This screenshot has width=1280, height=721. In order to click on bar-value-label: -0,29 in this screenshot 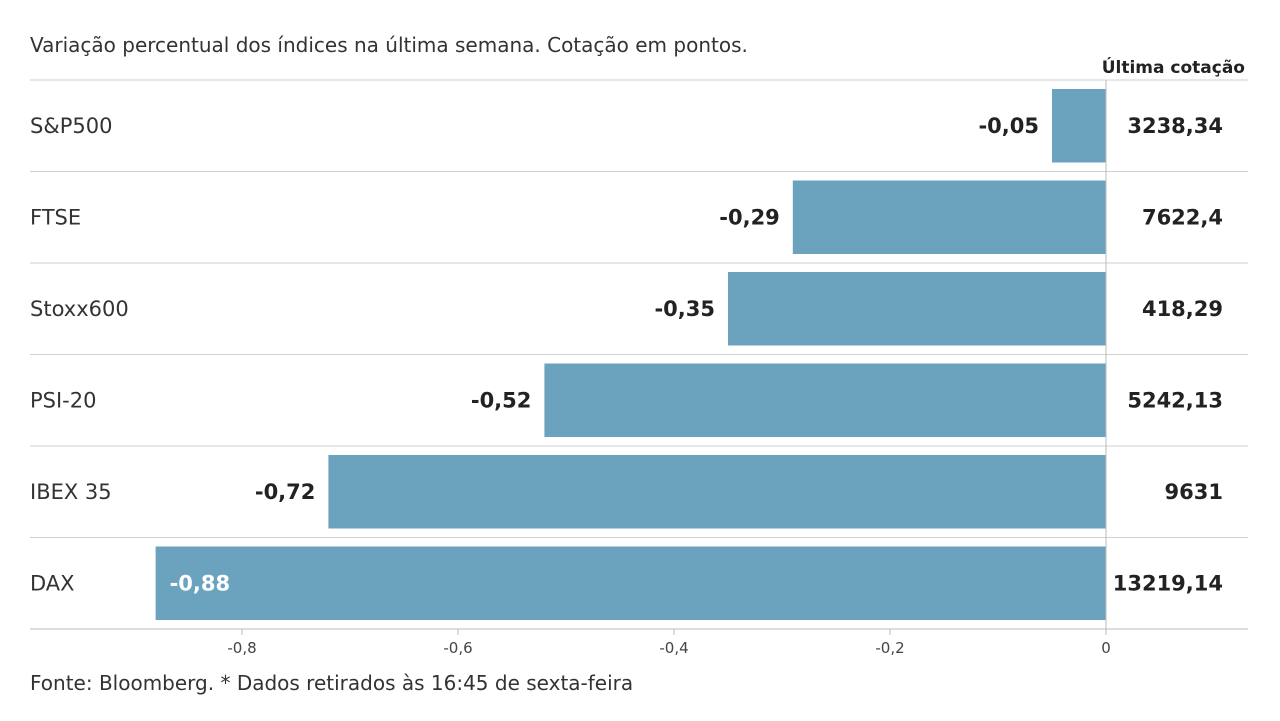, I will do `click(749, 217)`.